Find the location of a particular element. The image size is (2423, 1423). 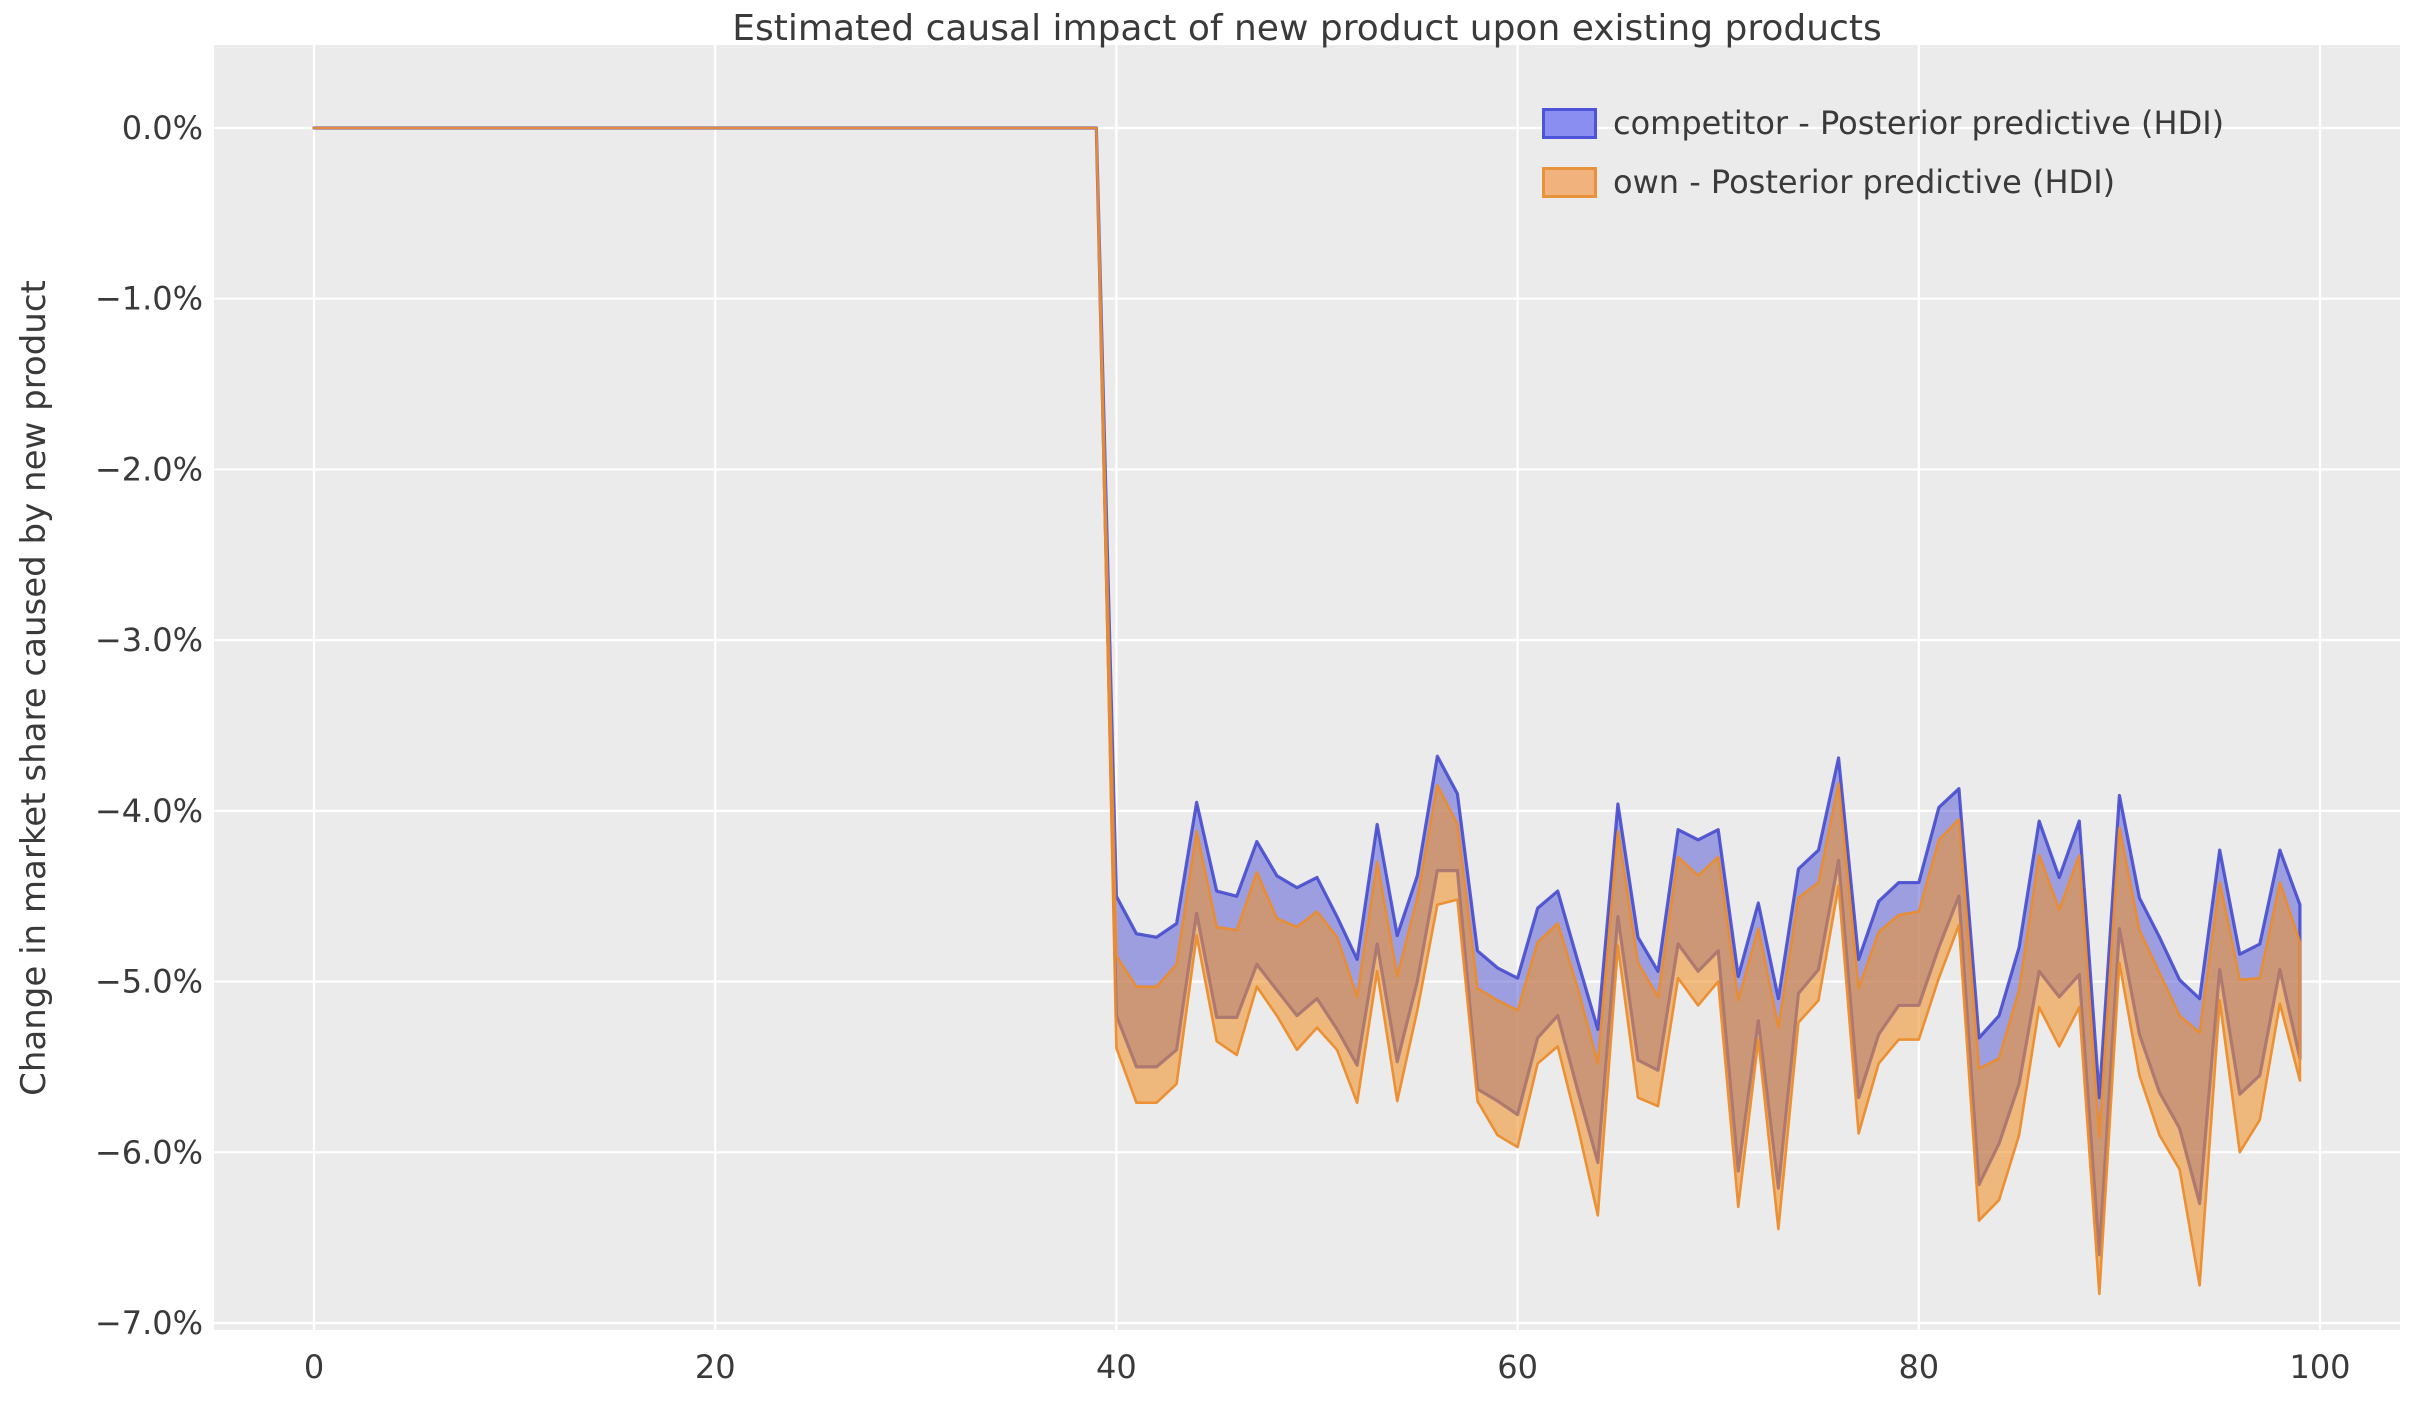

legend-row-own: own - Posterior predictive (HDI) is located at coordinates (1883, 182).